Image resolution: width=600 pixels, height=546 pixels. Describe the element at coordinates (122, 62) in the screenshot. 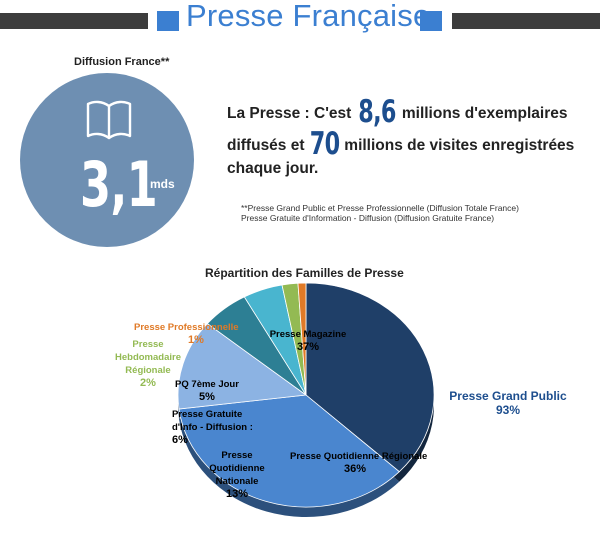

I see `circle-caption: Diffusion France**` at that location.